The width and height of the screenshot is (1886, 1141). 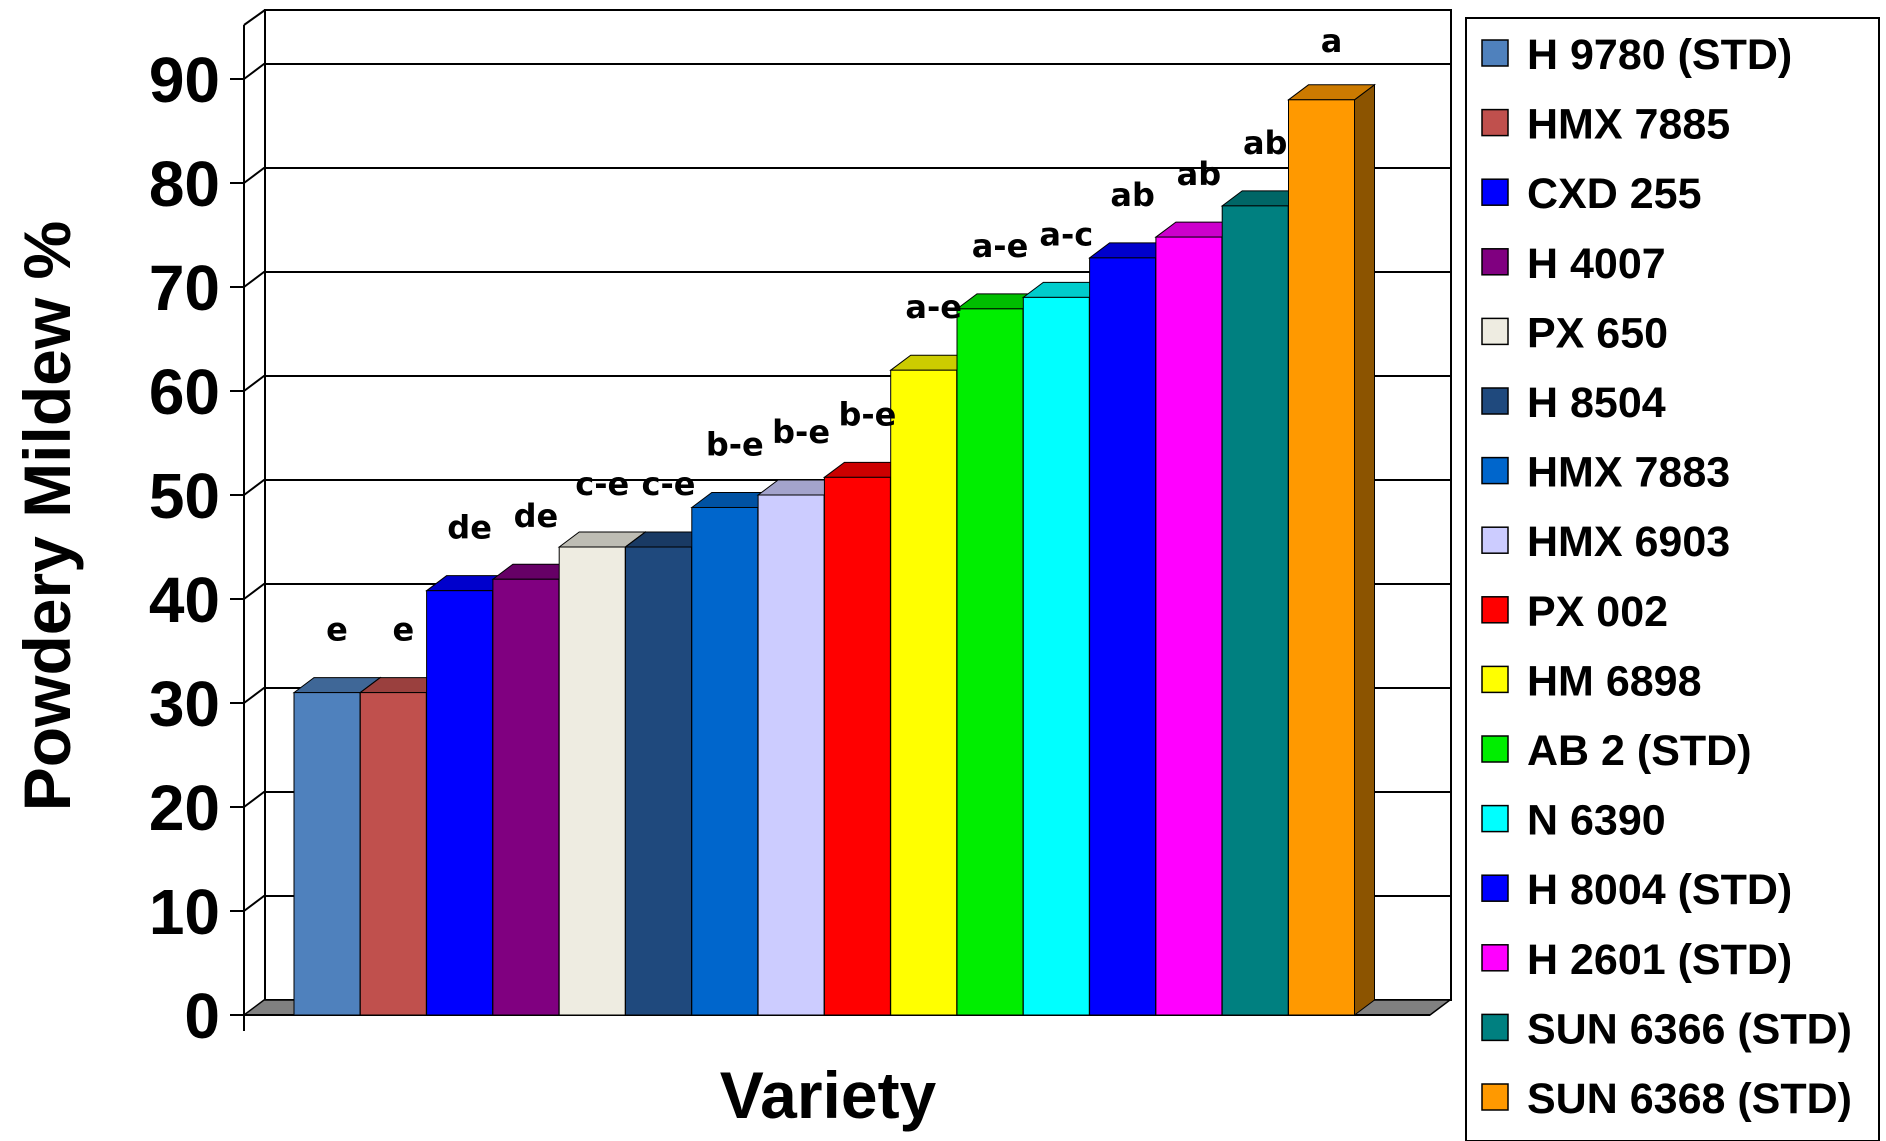 What do you see at coordinates (184, 80) in the screenshot?
I see `y-tick-label: 90` at bounding box center [184, 80].